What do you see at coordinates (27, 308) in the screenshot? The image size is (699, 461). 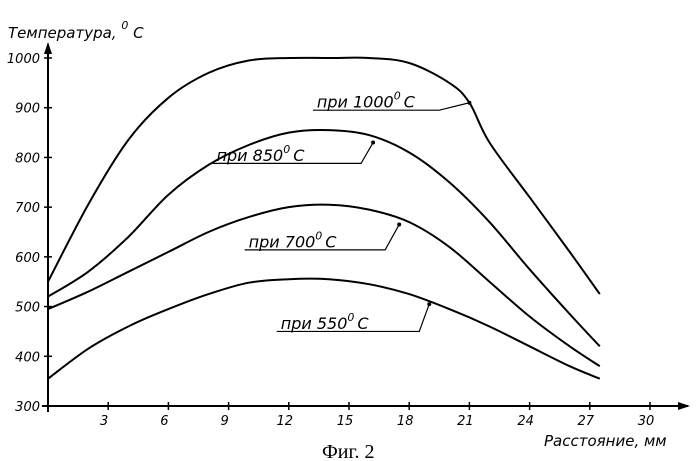 I see `y-tick-label: 500` at bounding box center [27, 308].